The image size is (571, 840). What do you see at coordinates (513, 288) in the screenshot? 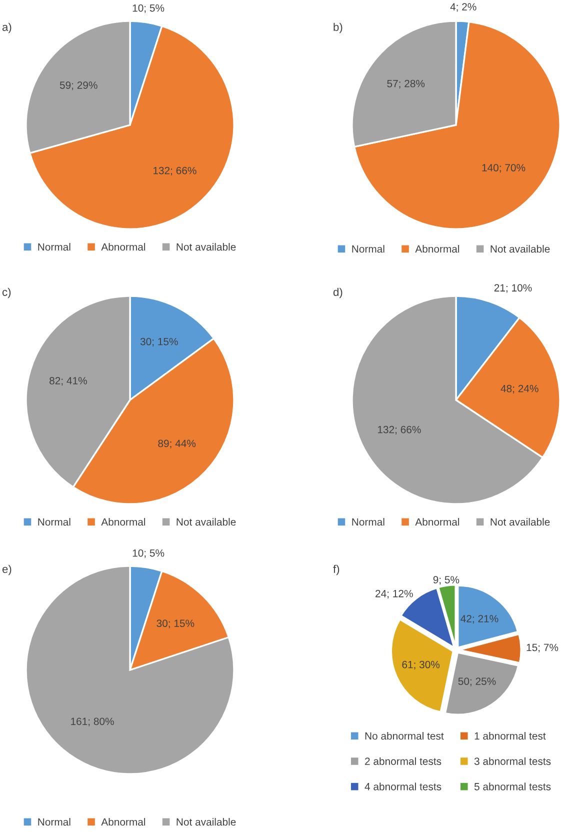
I see `data-label: 21; 10%` at bounding box center [513, 288].